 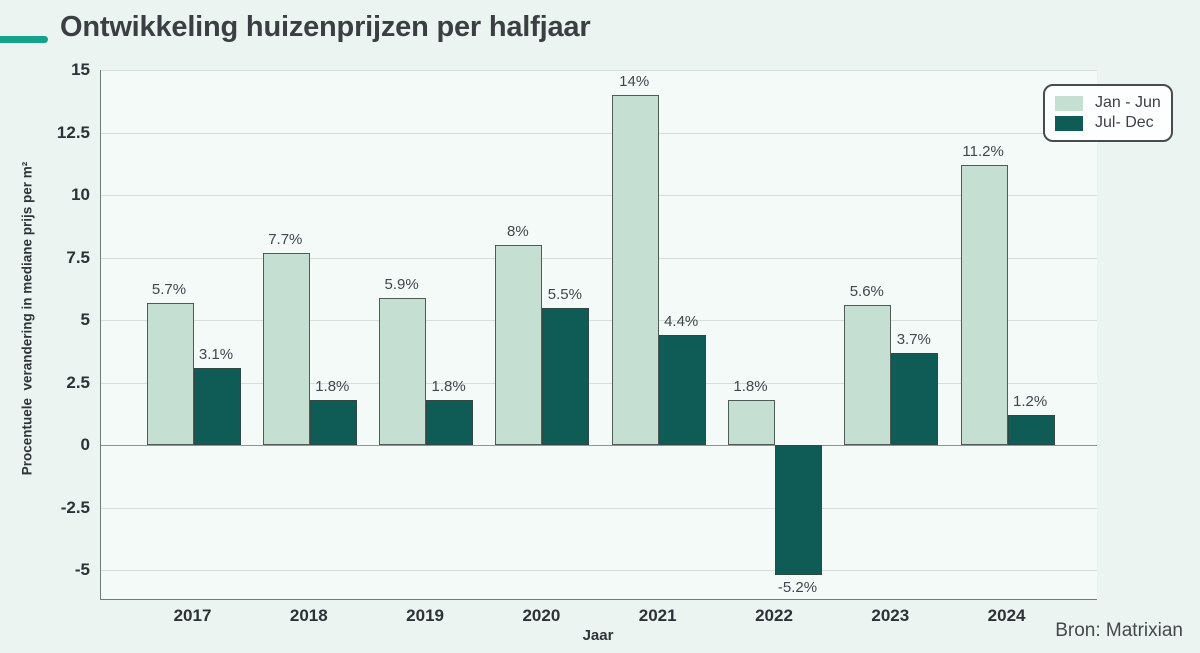 I want to click on y-tick-label: 12.5, so click(x=73, y=132).